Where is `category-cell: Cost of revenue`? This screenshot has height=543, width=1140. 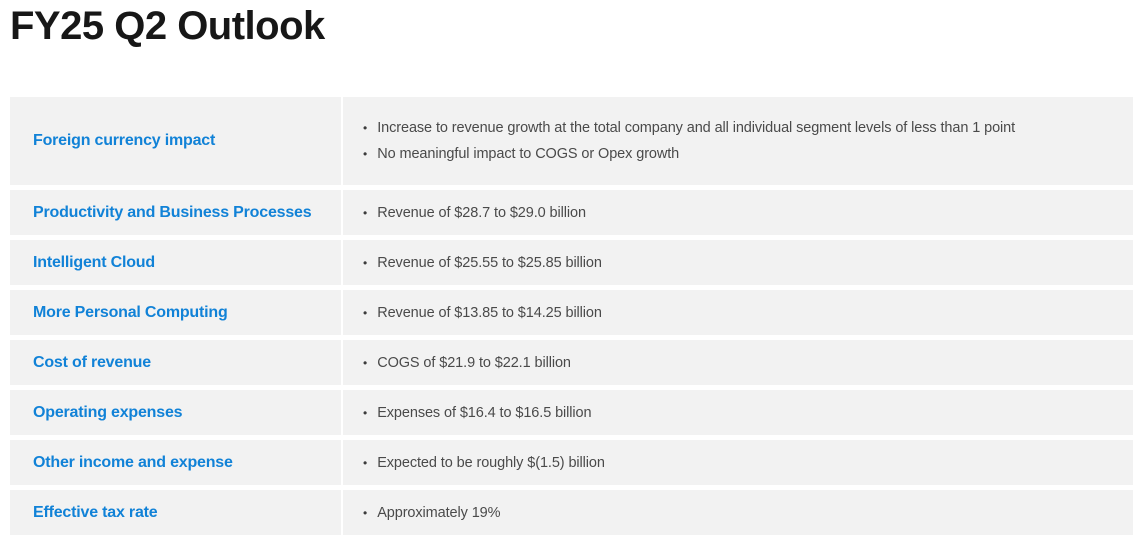
category-cell: Cost of revenue is located at coordinates (175, 362).